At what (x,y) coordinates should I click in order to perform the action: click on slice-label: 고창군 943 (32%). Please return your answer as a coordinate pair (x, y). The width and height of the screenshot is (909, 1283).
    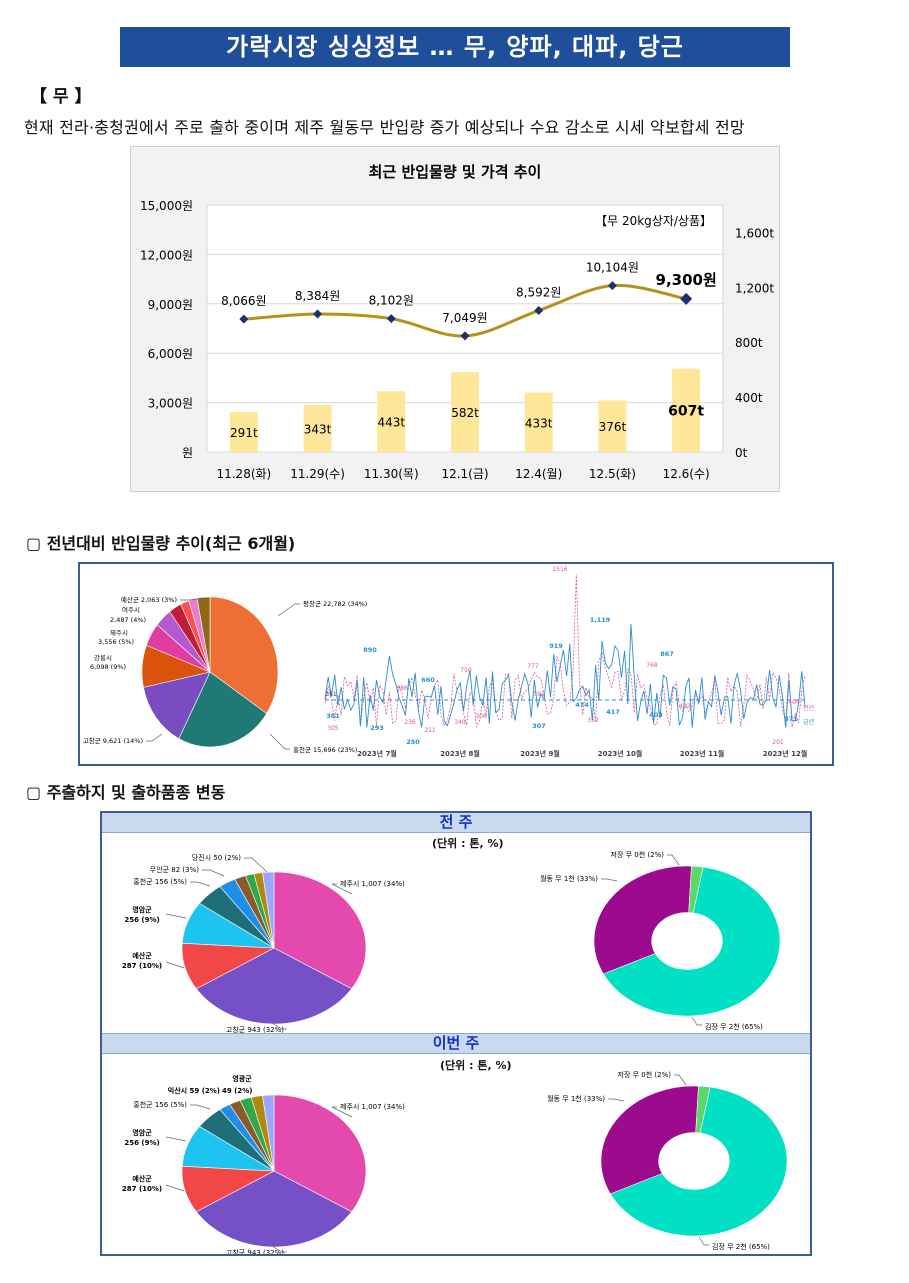
    Looking at the image, I should click on (255, 1251).